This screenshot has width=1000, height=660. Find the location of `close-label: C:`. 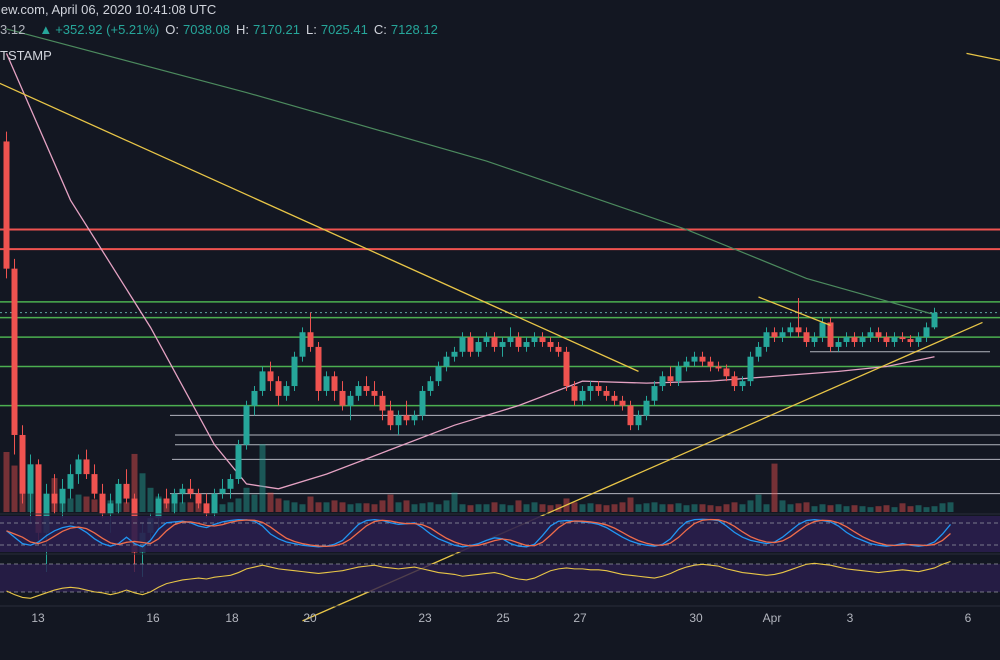

close-label: C: is located at coordinates (380, 29).